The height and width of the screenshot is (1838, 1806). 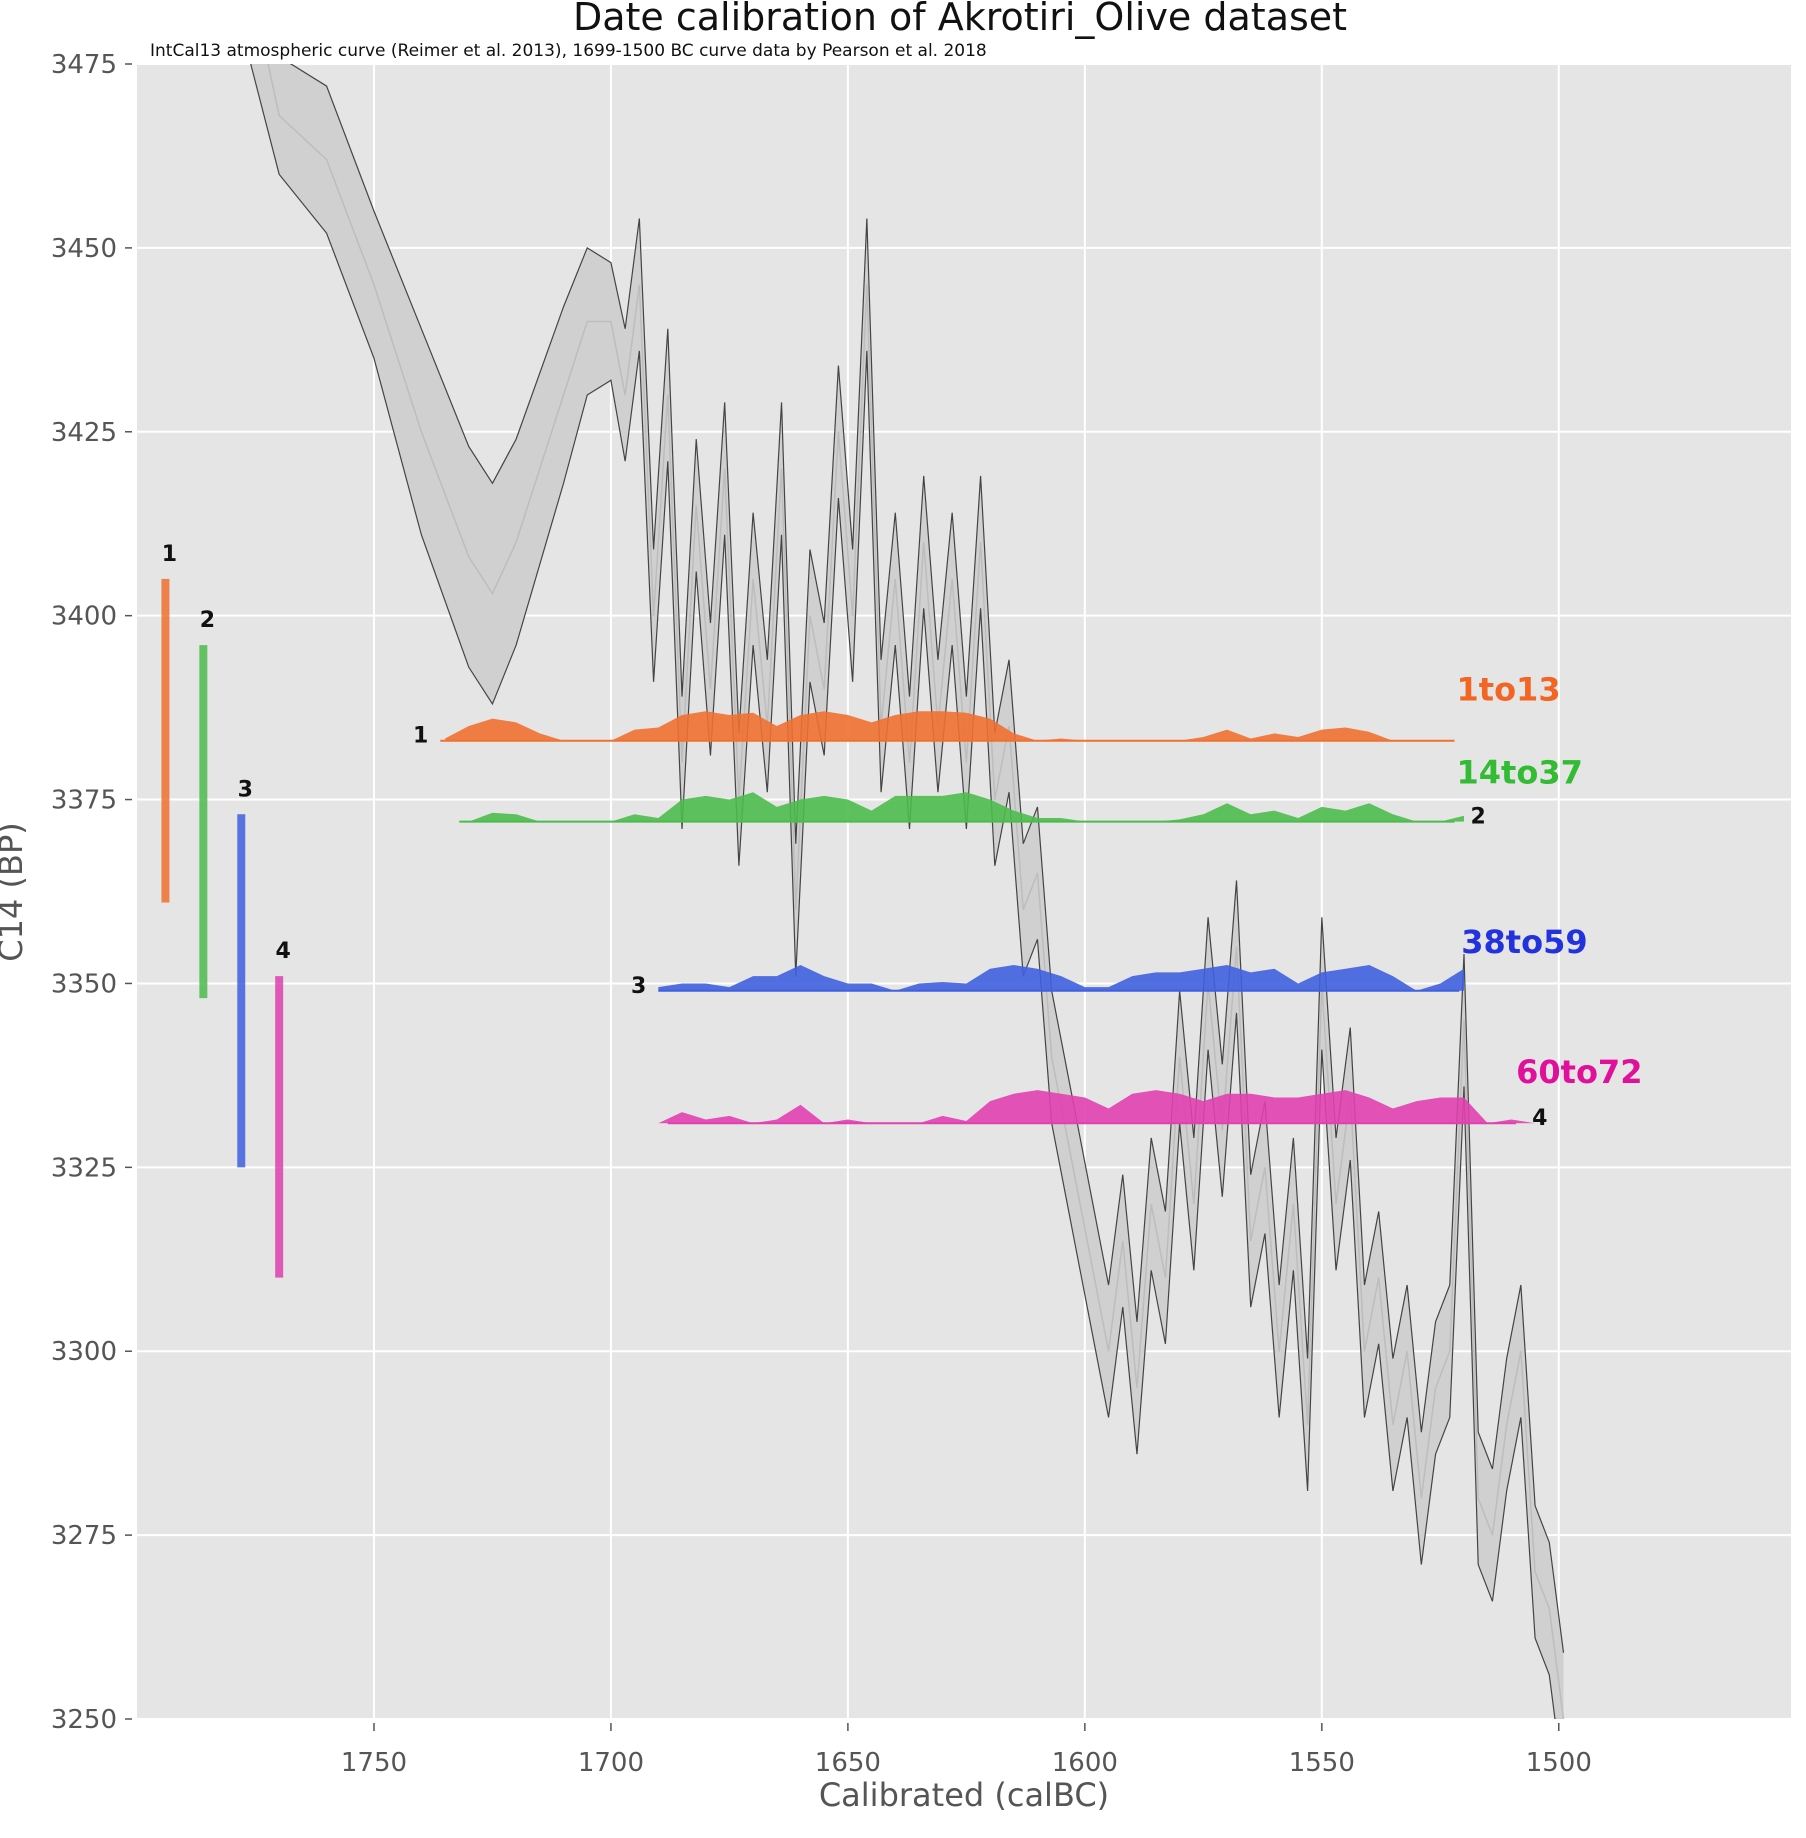 I want to click on series-name-label: 1to13, so click(x=1509, y=690).